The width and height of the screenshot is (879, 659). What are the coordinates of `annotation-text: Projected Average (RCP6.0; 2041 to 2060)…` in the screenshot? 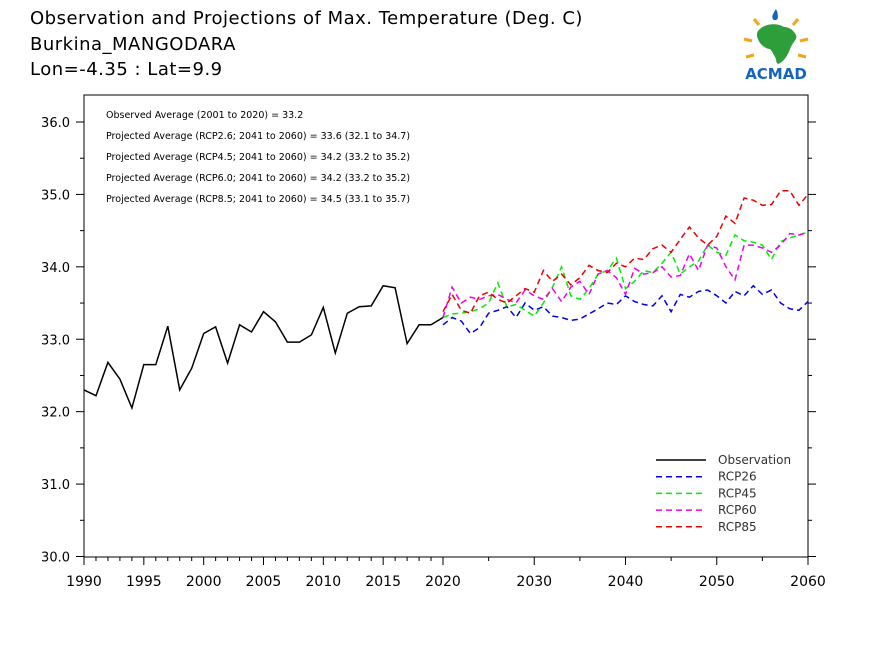 It's located at (258, 178).